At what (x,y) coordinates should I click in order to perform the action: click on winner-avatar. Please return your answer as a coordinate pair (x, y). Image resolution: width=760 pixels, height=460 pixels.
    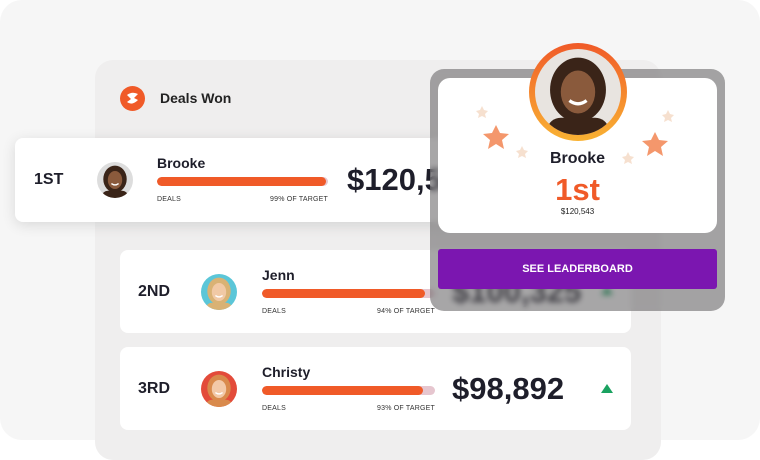
    Looking at the image, I should click on (578, 92).